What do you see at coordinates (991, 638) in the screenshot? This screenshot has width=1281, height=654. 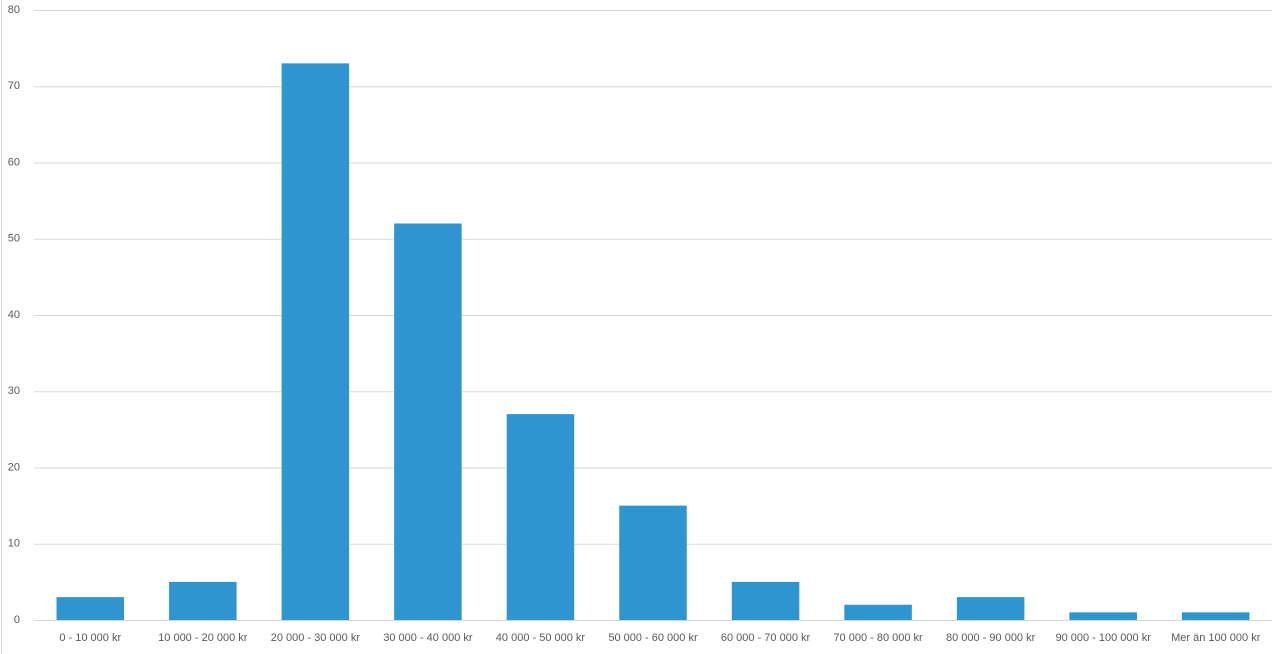 I see `x-tick-label: 80 000 - 90 000 kr` at bounding box center [991, 638].